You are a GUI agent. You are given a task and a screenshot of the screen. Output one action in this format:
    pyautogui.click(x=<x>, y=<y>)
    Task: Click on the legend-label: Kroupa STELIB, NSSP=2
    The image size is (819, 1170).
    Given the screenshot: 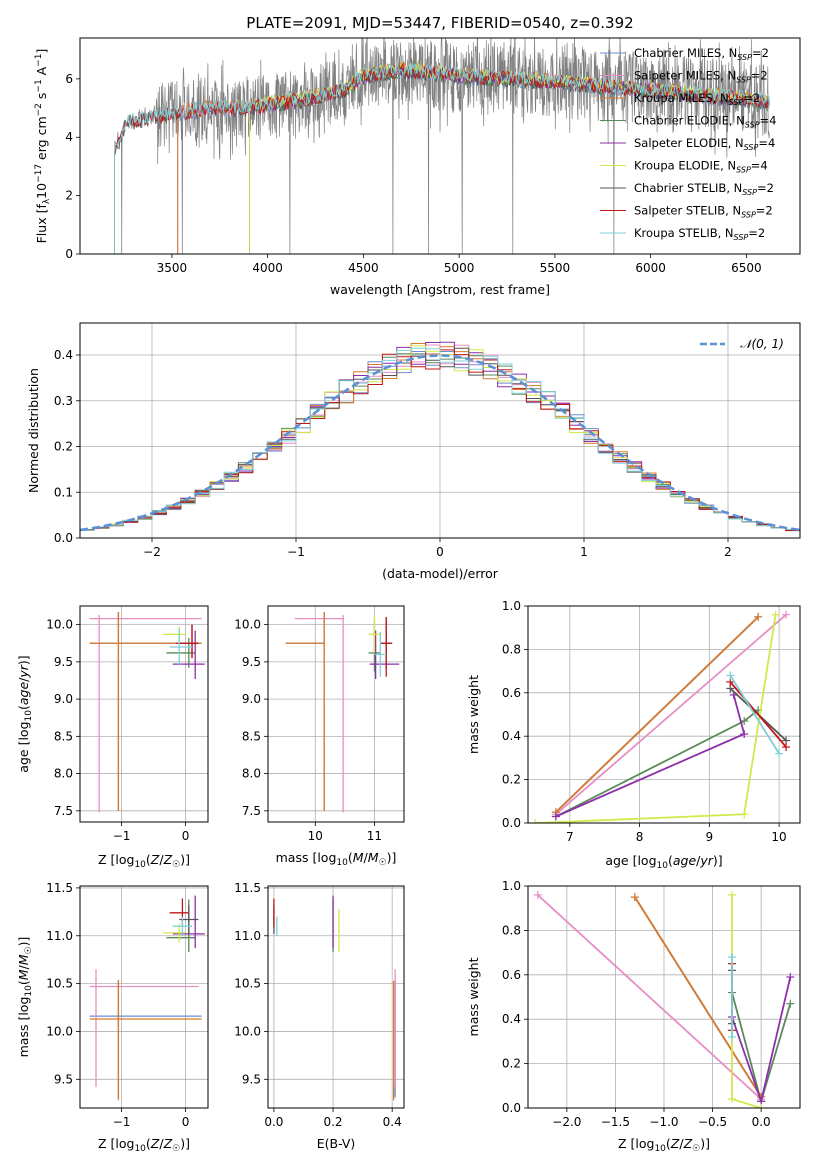 What is the action you would take?
    pyautogui.click(x=699, y=234)
    